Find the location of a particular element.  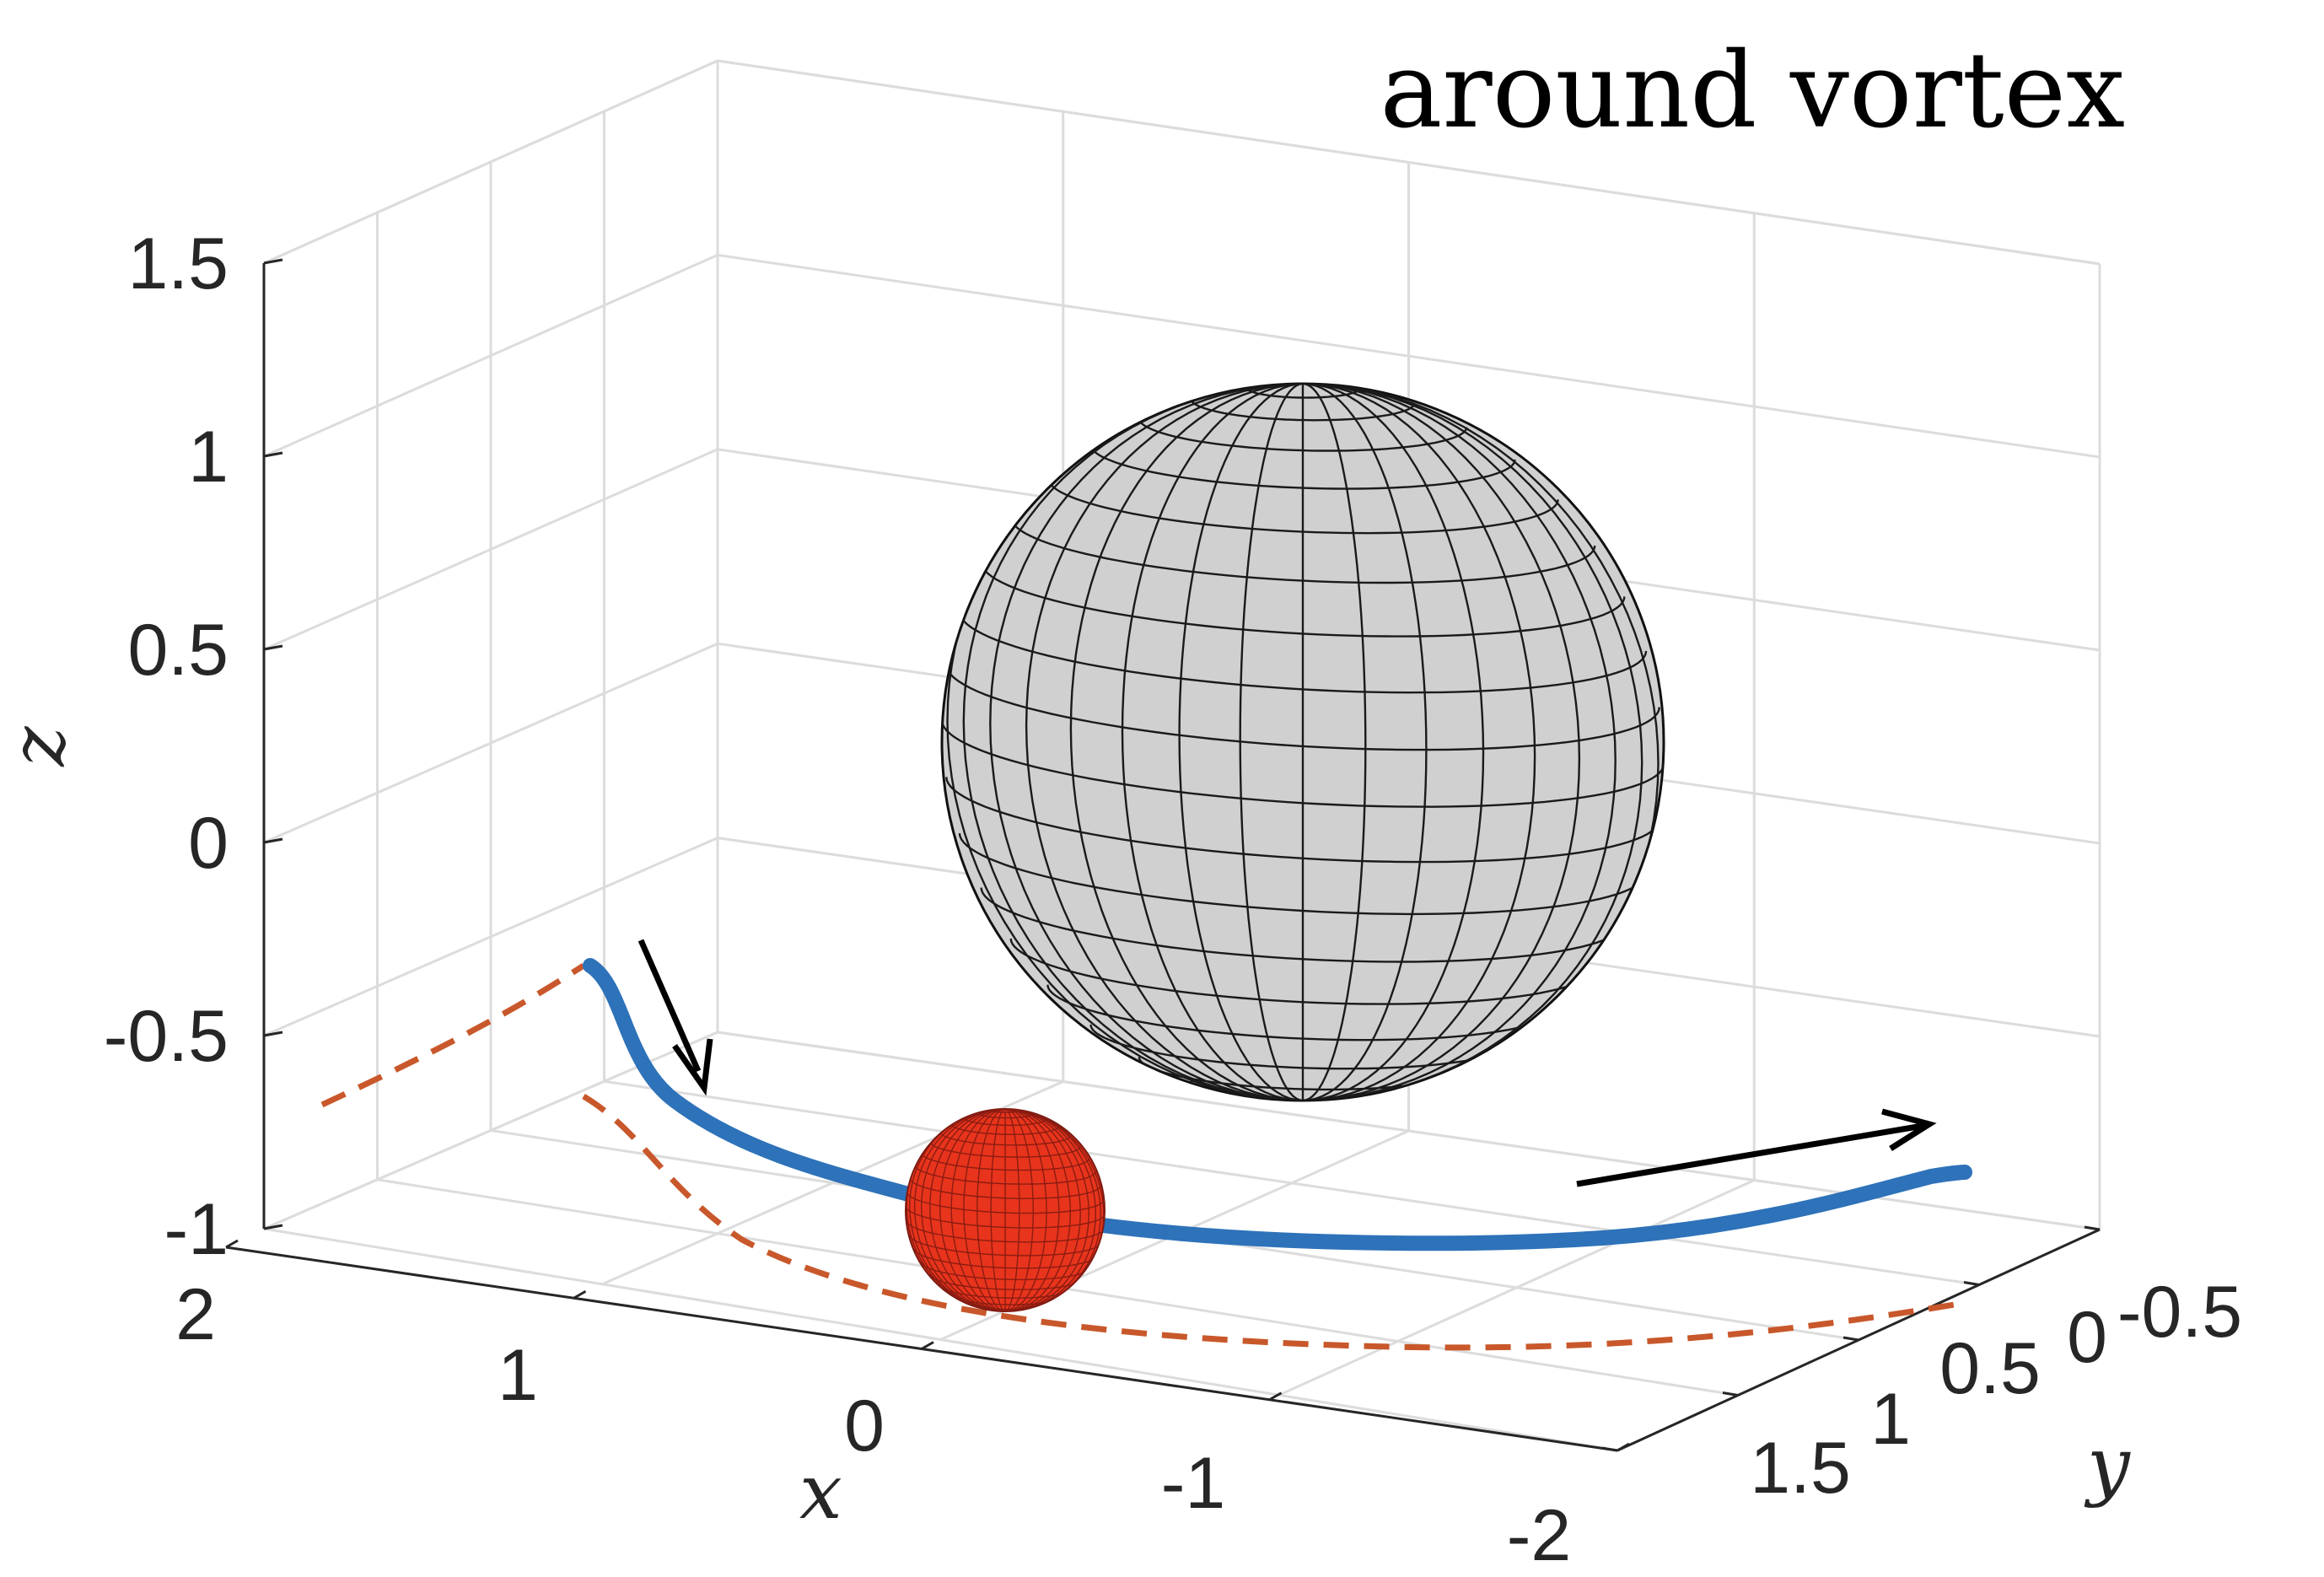

x-tick-label: 2 is located at coordinates (195, 1314).